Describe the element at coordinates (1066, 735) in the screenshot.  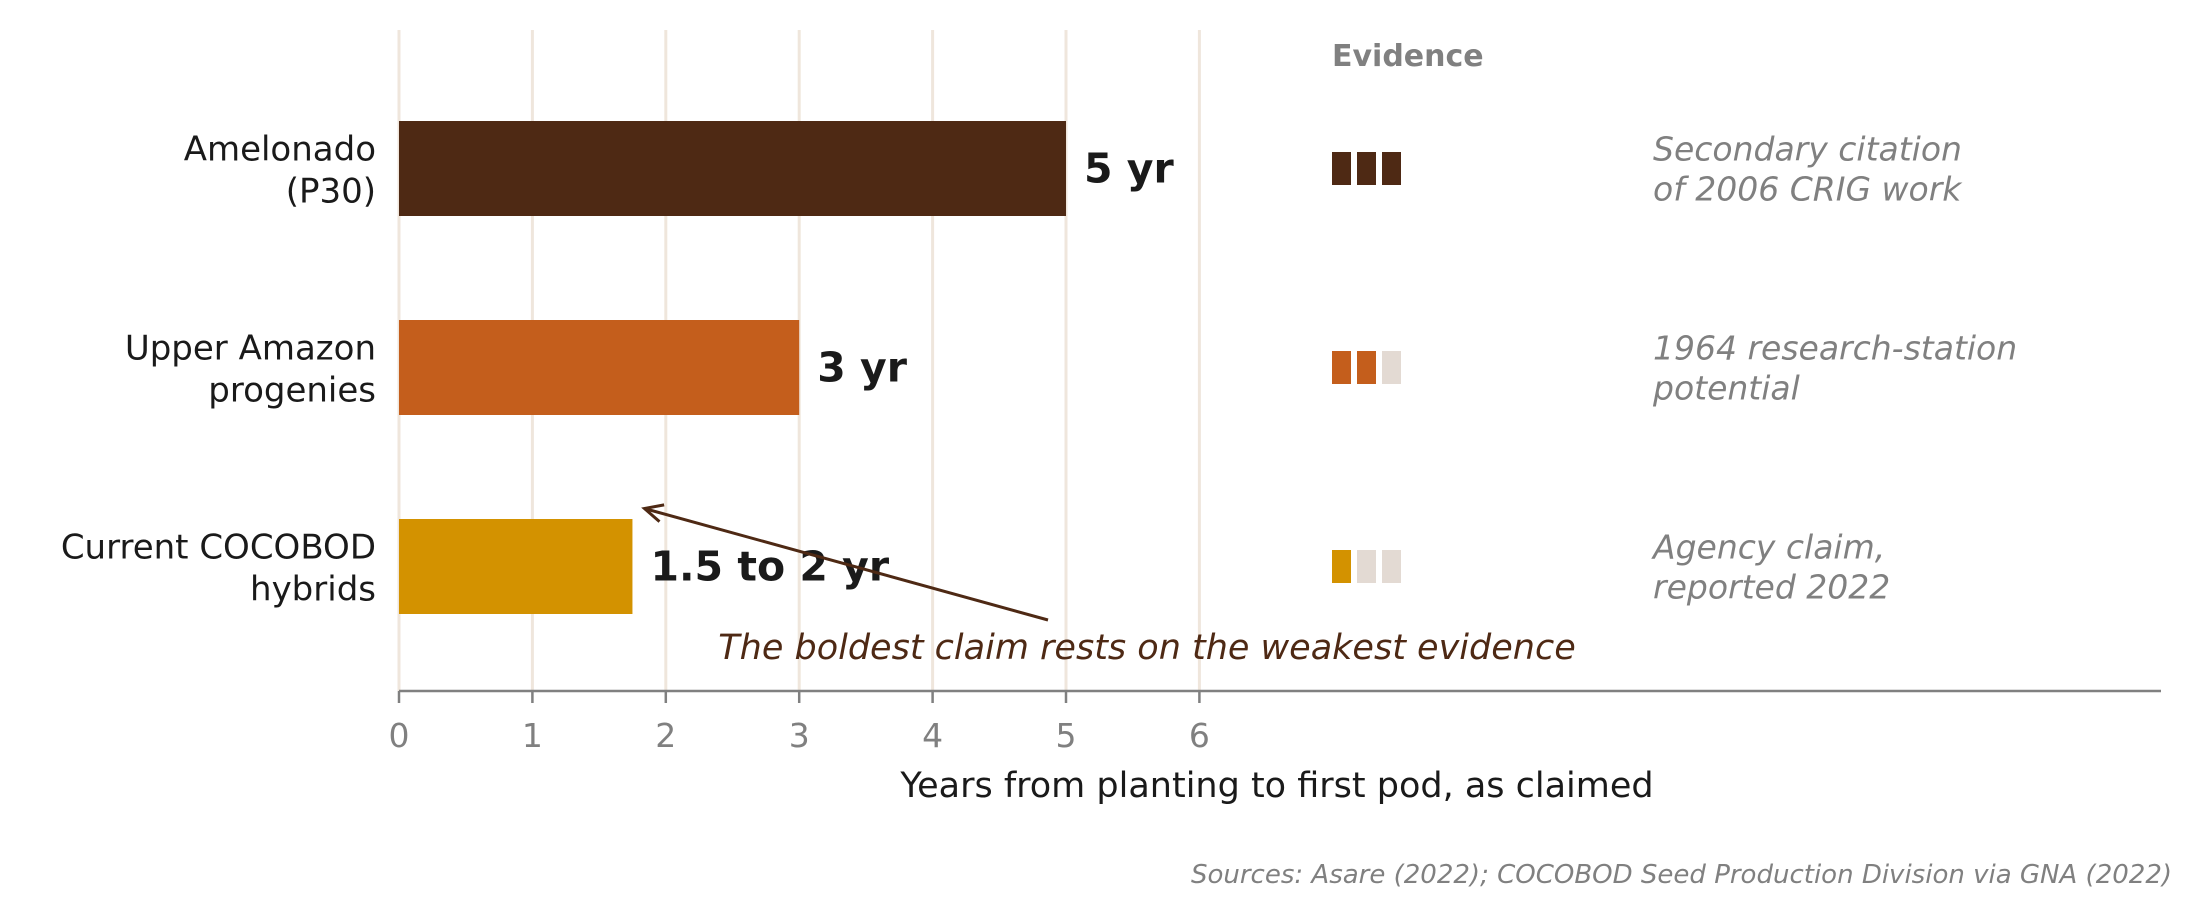
I see `x-tick-label: 5` at that location.